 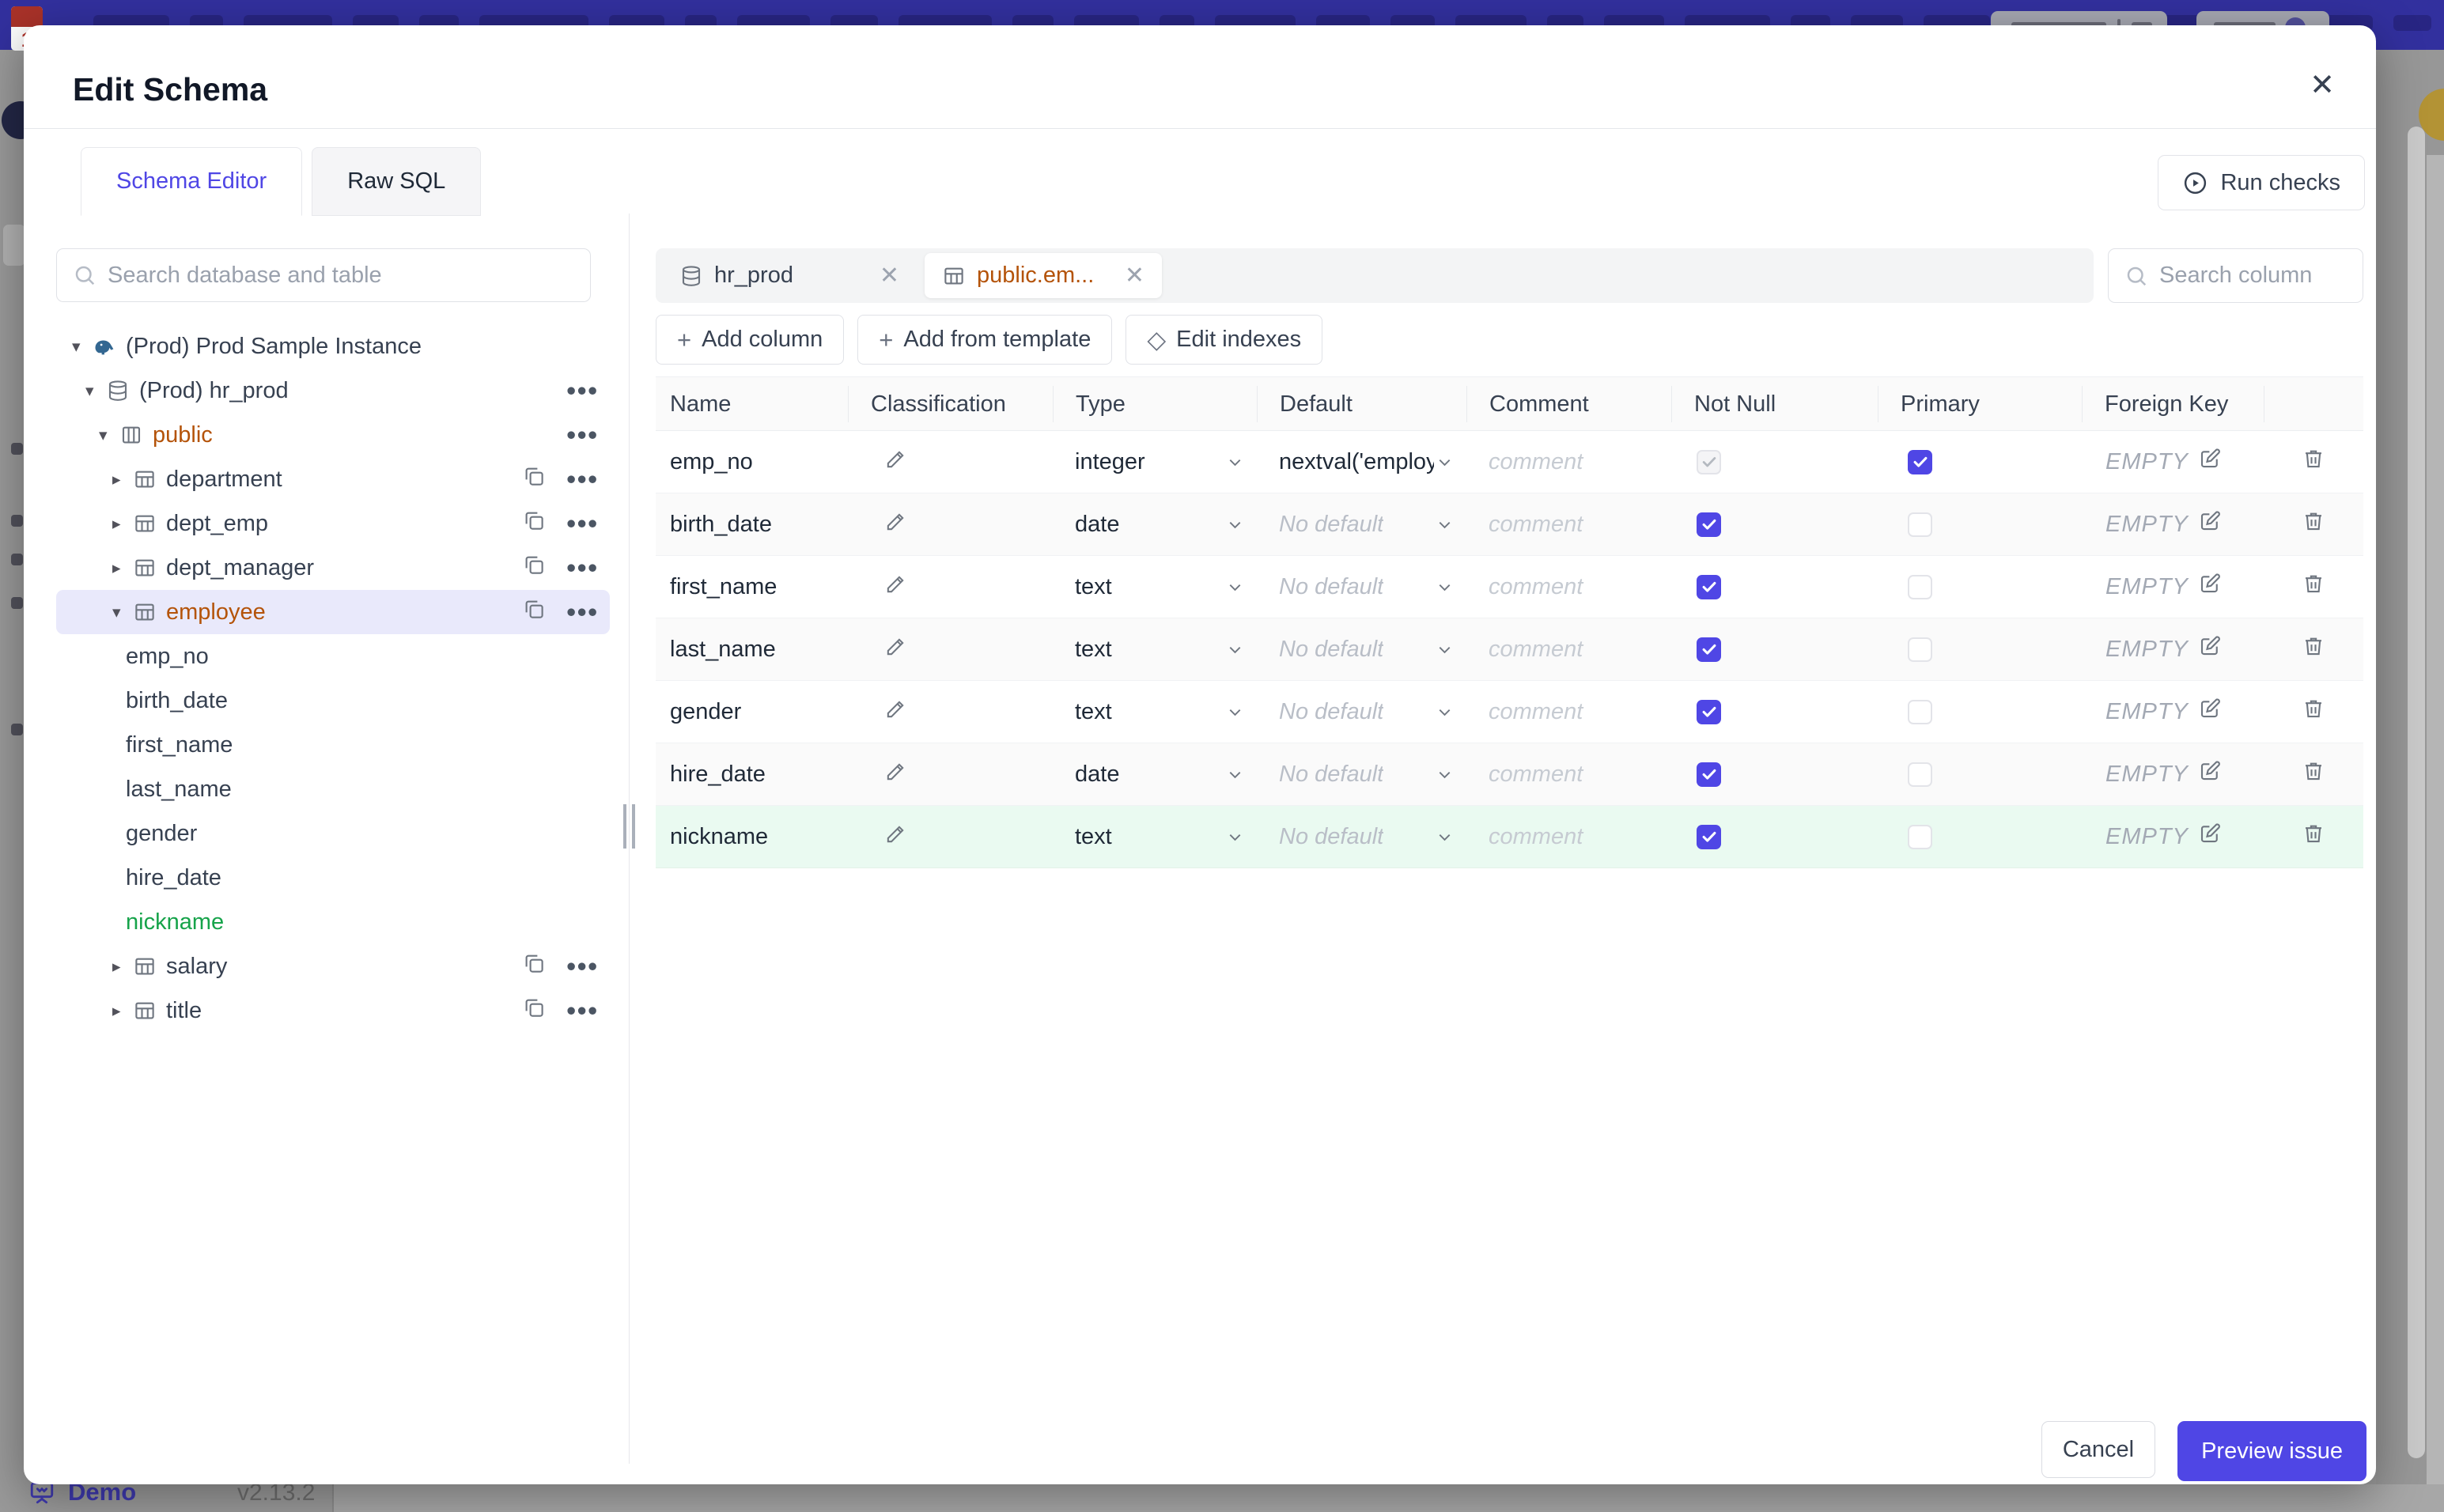 What do you see at coordinates (2416, 793) in the screenshot?
I see `scrollbar` at bounding box center [2416, 793].